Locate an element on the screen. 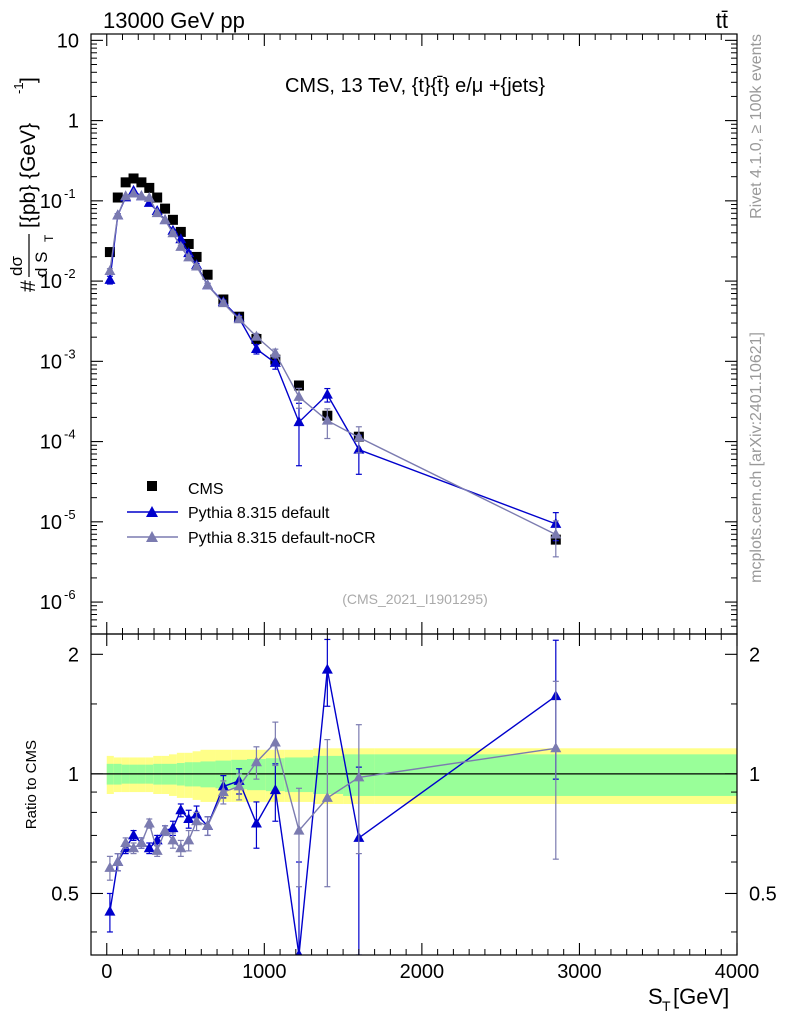  x-tick-label-3: 3000 is located at coordinates (579, 972).